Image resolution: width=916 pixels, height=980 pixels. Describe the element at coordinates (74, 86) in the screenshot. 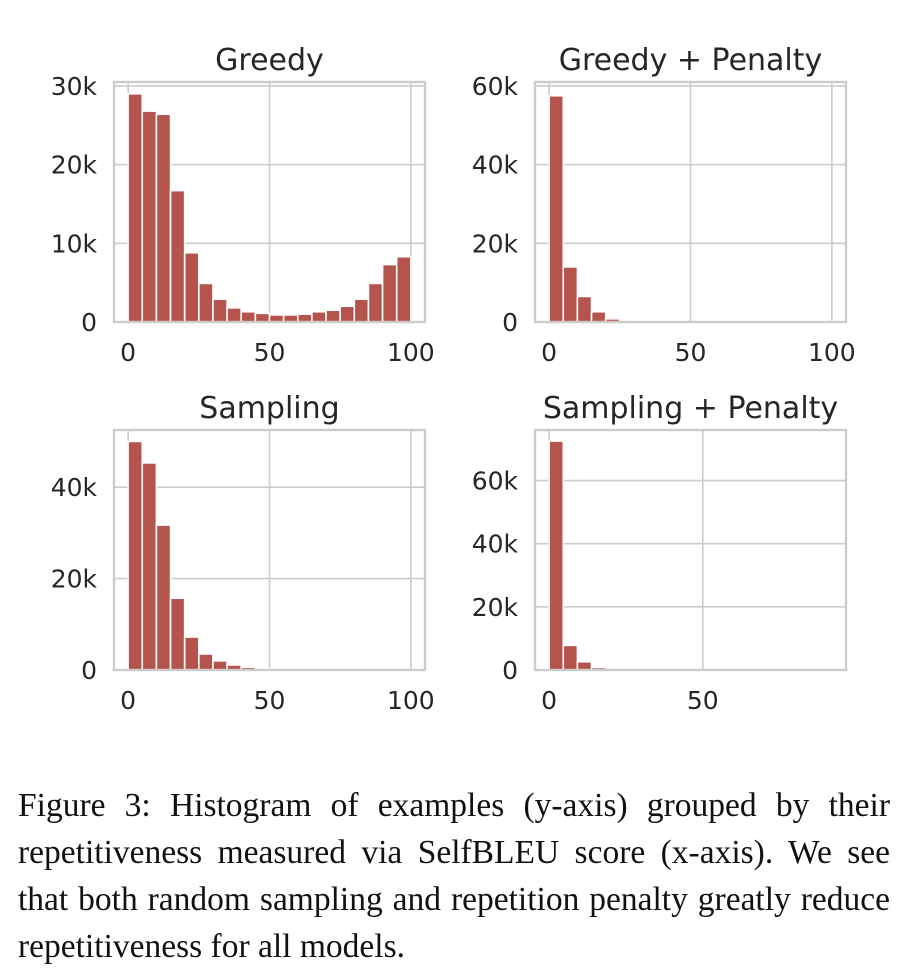

I see `y-tick-label: 30k` at that location.